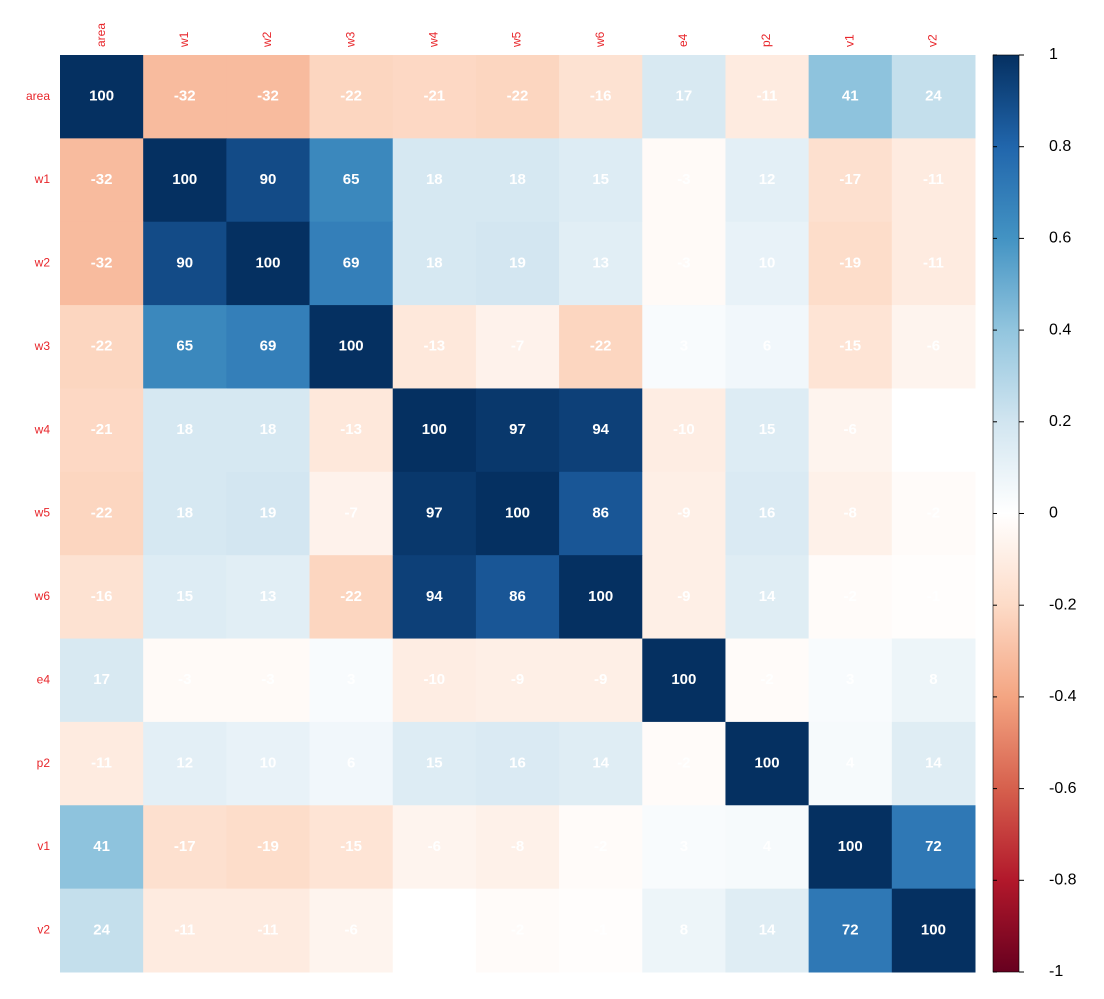 The height and width of the screenshot is (999, 1104). I want to click on cell-label: -1, so click(600, 929).